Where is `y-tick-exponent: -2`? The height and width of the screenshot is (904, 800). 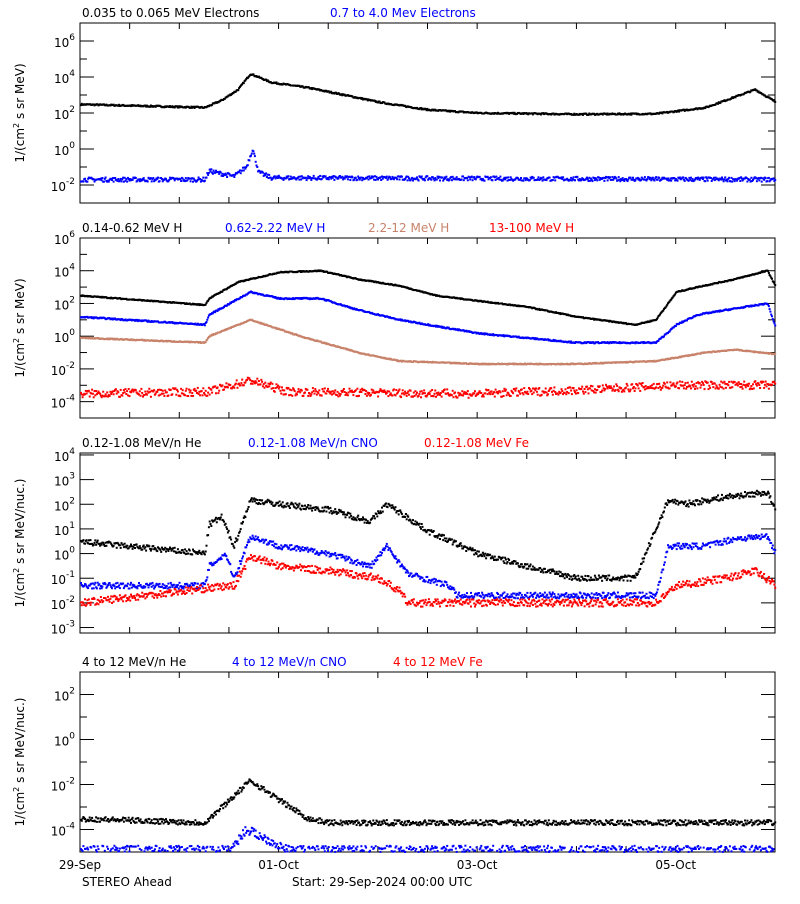 y-tick-exponent: -2 is located at coordinates (70, 182).